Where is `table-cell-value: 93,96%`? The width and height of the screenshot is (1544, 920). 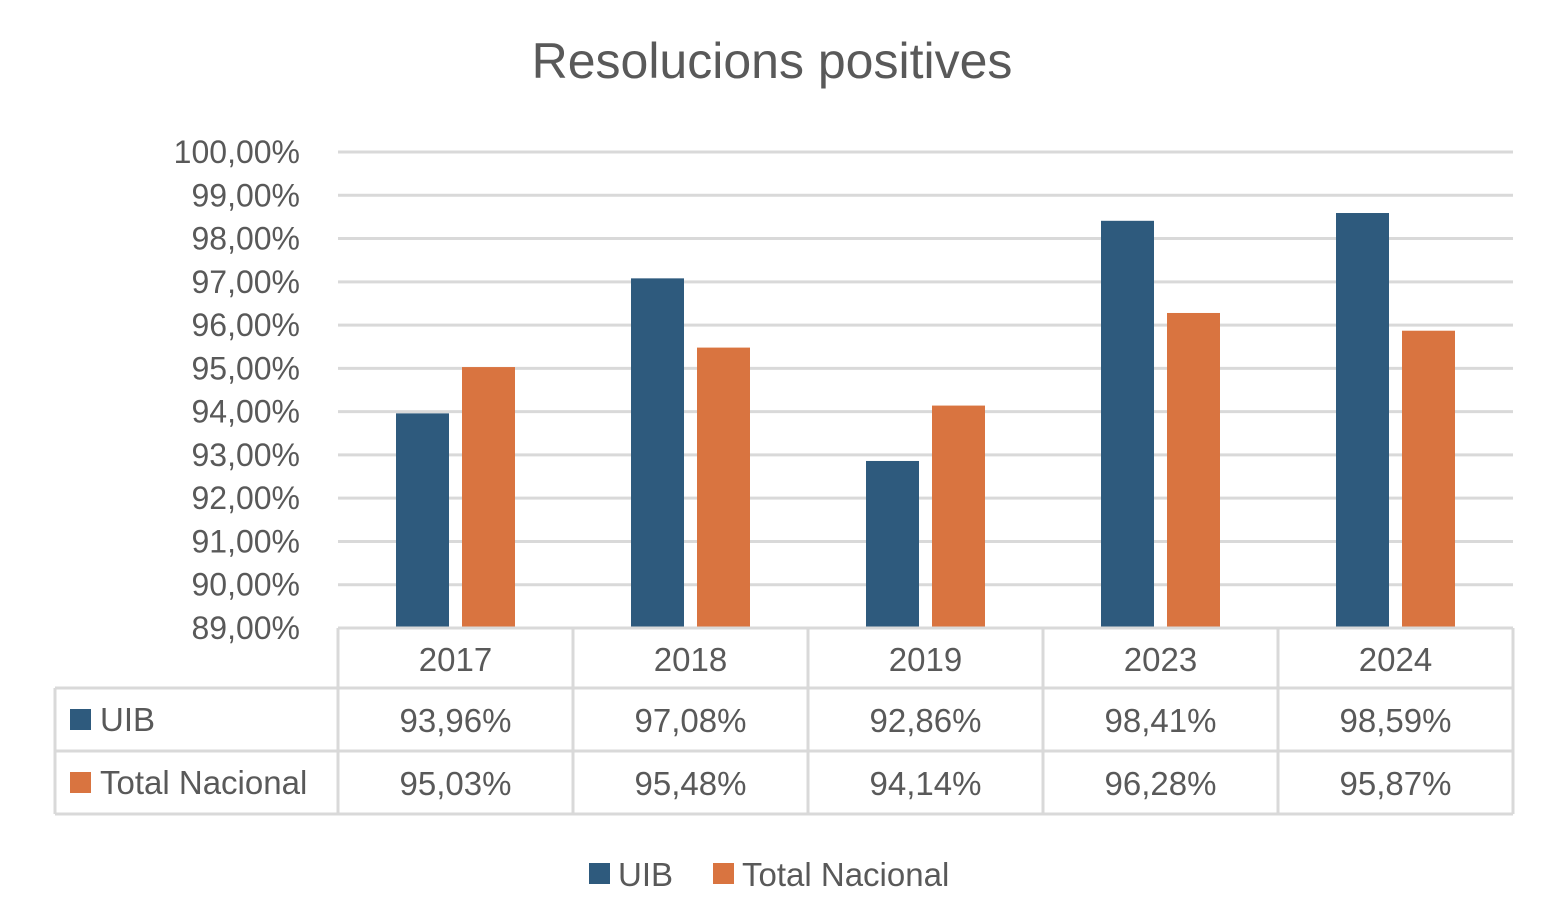 table-cell-value: 93,96% is located at coordinates (456, 720).